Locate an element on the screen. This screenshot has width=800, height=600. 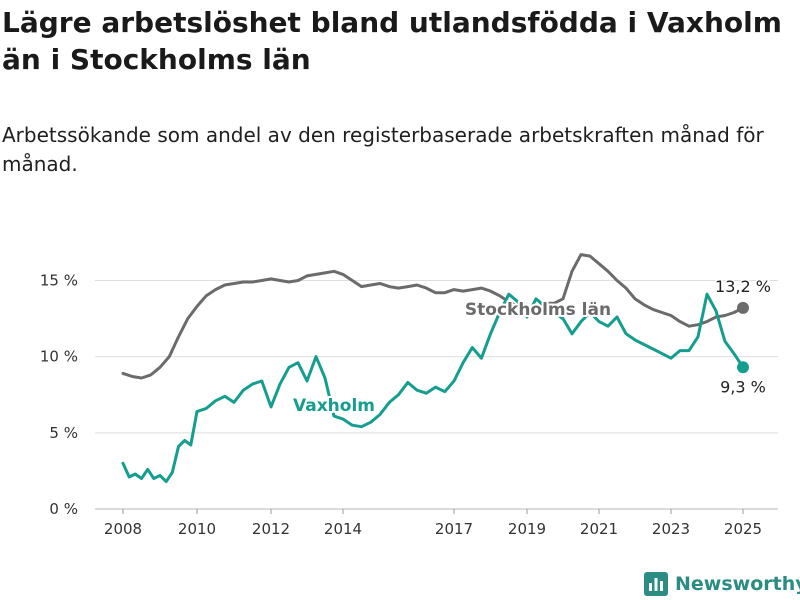
x-tick-label: 2008 is located at coordinates (123, 529).